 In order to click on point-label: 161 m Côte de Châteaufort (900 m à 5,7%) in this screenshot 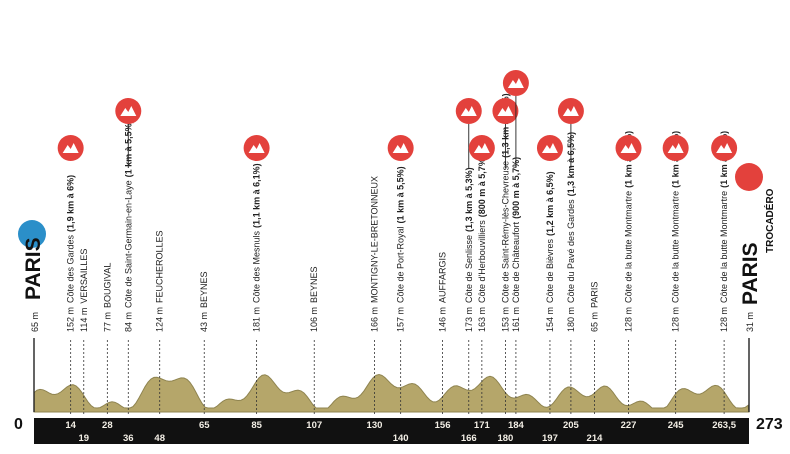, I will do `click(516, 244)`.